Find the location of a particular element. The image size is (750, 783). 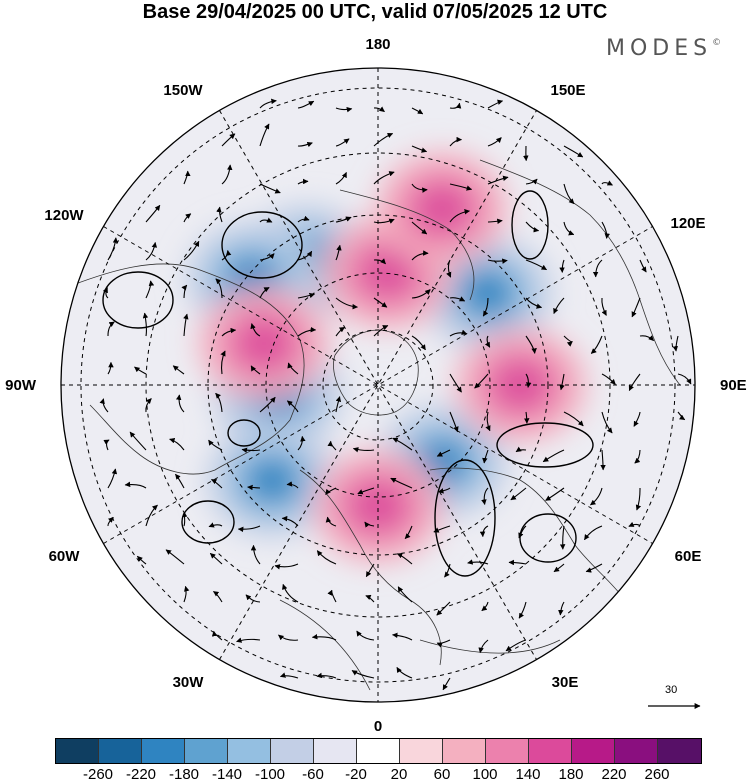

colorbar-tick-label: 180 is located at coordinates (571, 774).